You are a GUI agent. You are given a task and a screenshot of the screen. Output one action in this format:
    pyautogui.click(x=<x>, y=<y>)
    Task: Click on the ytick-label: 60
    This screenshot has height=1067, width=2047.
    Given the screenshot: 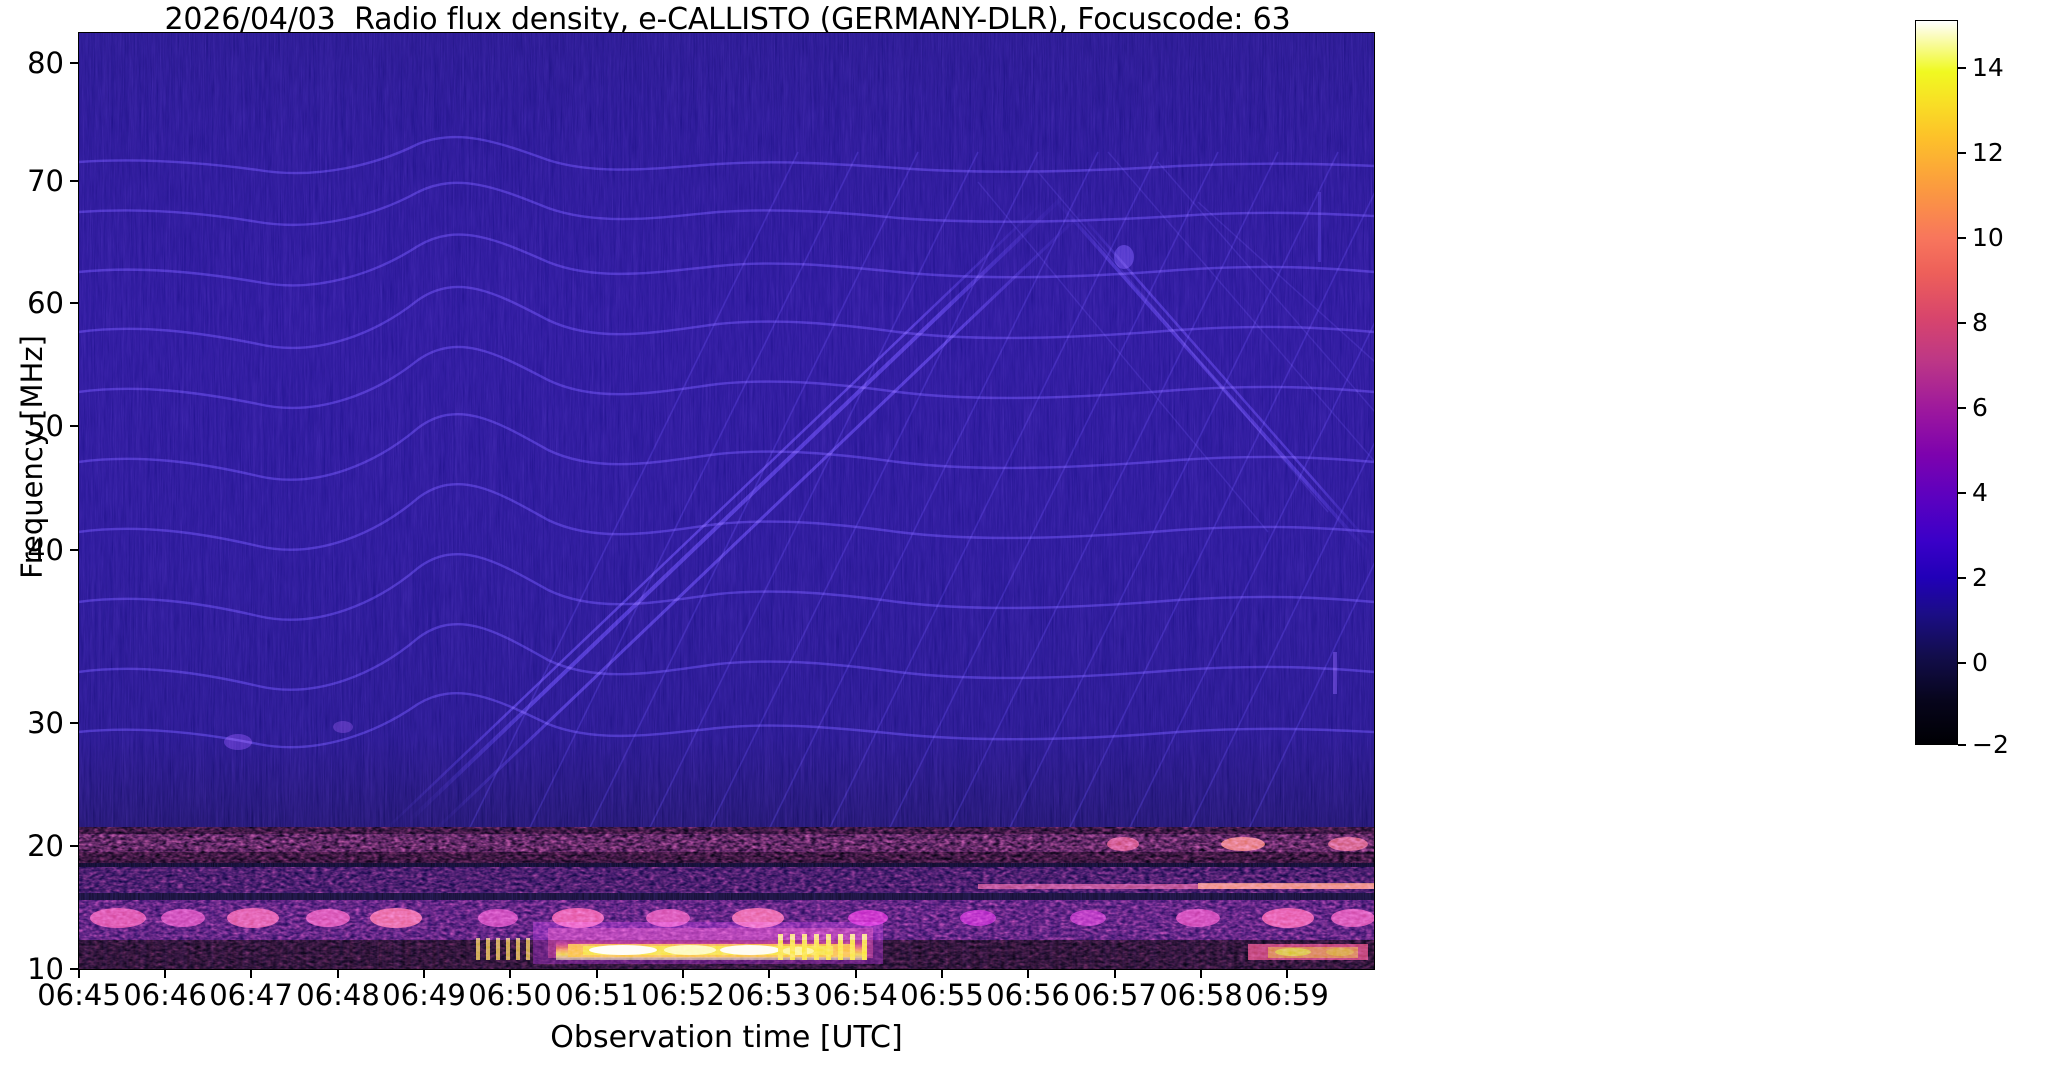 What is the action you would take?
    pyautogui.click(x=45, y=303)
    